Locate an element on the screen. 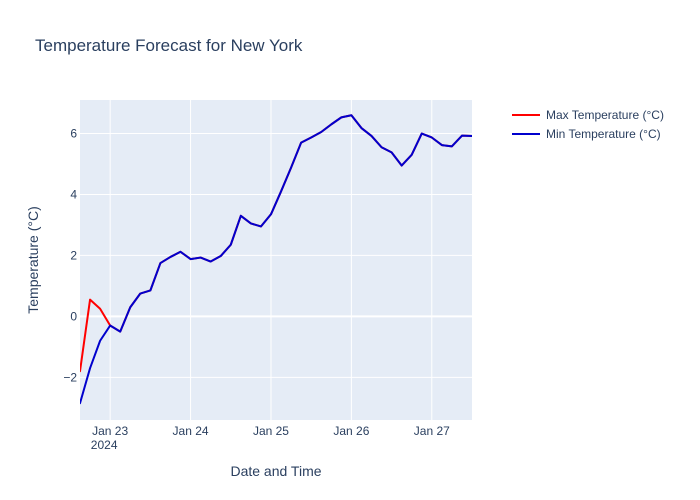  y-axis-ticks: −2 0 2 4 6 is located at coordinates (70, 256).